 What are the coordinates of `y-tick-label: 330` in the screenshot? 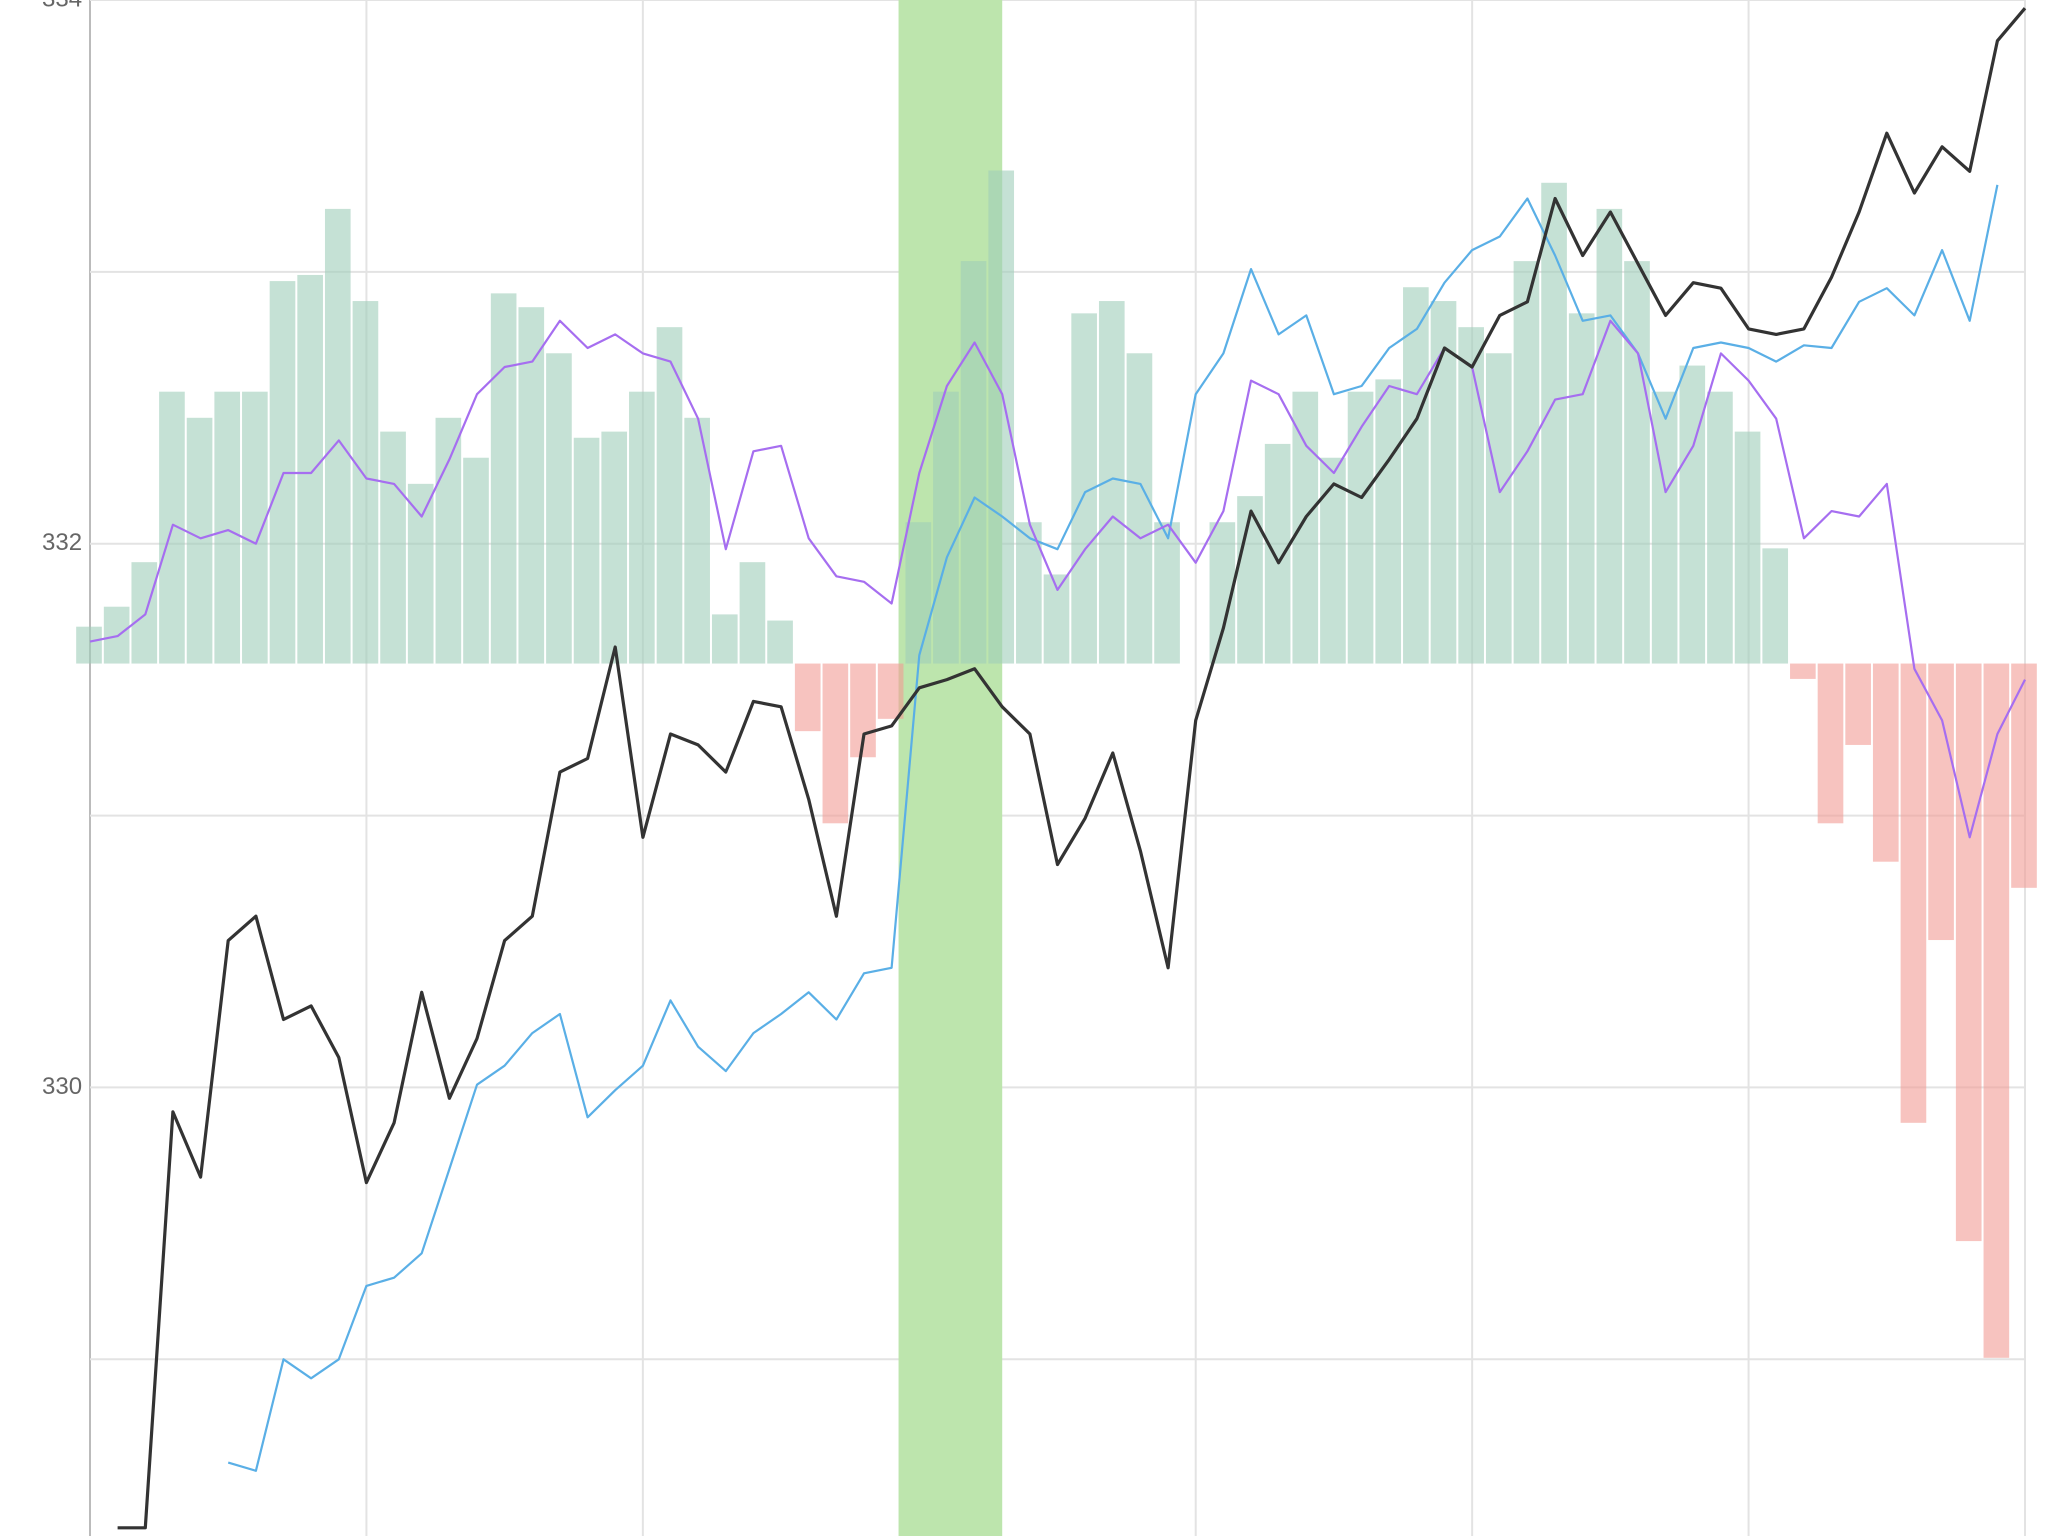 It's located at (62, 1086).